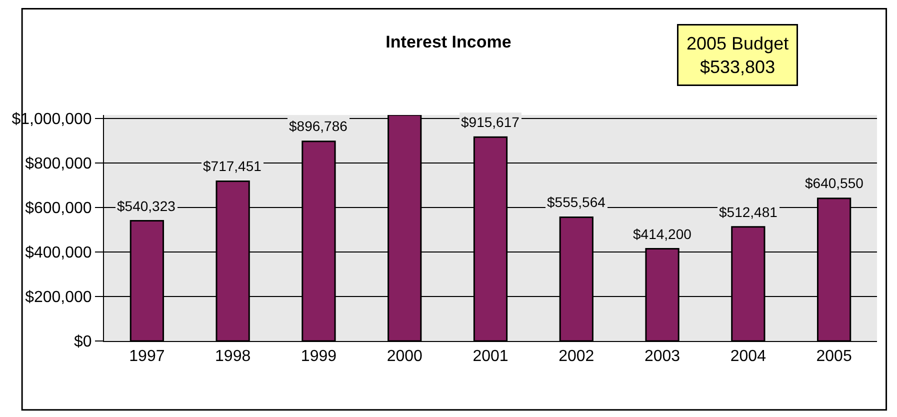 The width and height of the screenshot is (897, 417). What do you see at coordinates (449, 42) in the screenshot?
I see `chart-title: Interest Income` at bounding box center [449, 42].